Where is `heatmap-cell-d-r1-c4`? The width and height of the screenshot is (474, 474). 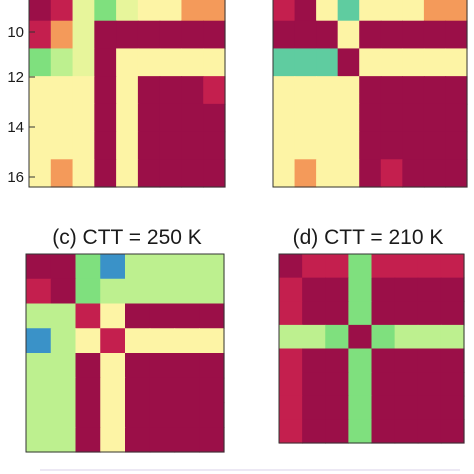 heatmap-cell-d-r1-c4 is located at coordinates (383, 289).